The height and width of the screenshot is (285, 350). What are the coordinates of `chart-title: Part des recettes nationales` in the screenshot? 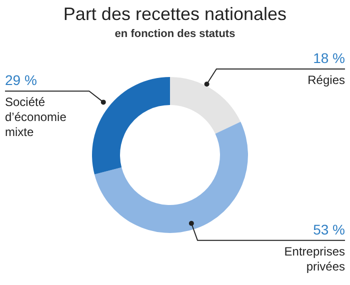 It's located at (175, 14).